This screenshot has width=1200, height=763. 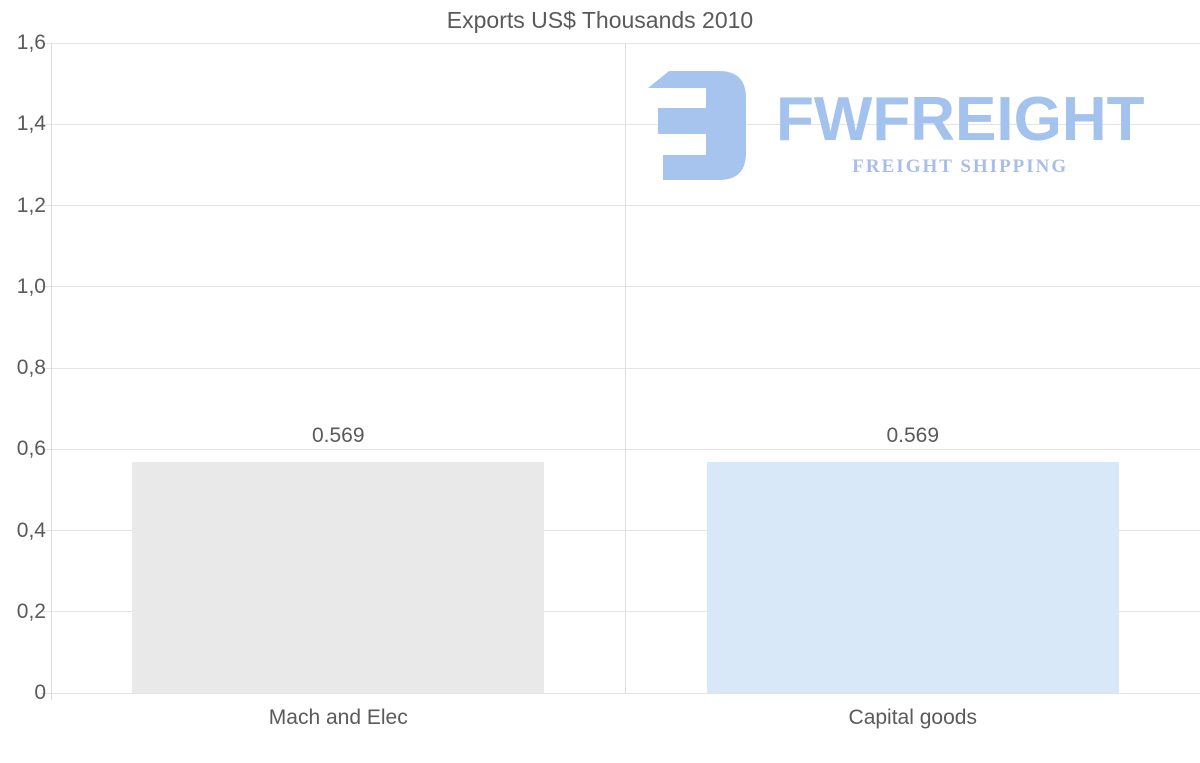 What do you see at coordinates (31, 124) in the screenshot?
I see `y-axis-tick-label: 1,4` at bounding box center [31, 124].